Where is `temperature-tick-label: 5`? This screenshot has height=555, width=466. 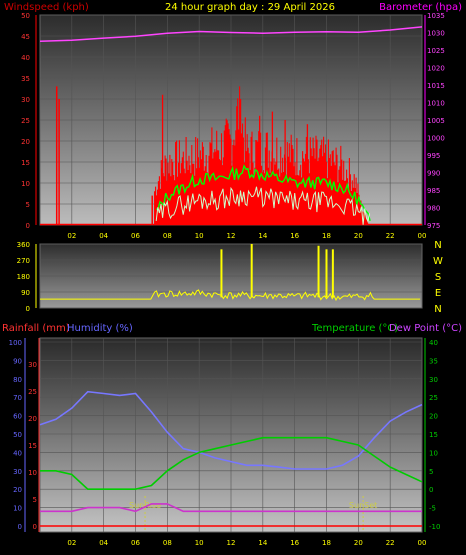 temperature-tick-label: 5 is located at coordinates (431, 472).